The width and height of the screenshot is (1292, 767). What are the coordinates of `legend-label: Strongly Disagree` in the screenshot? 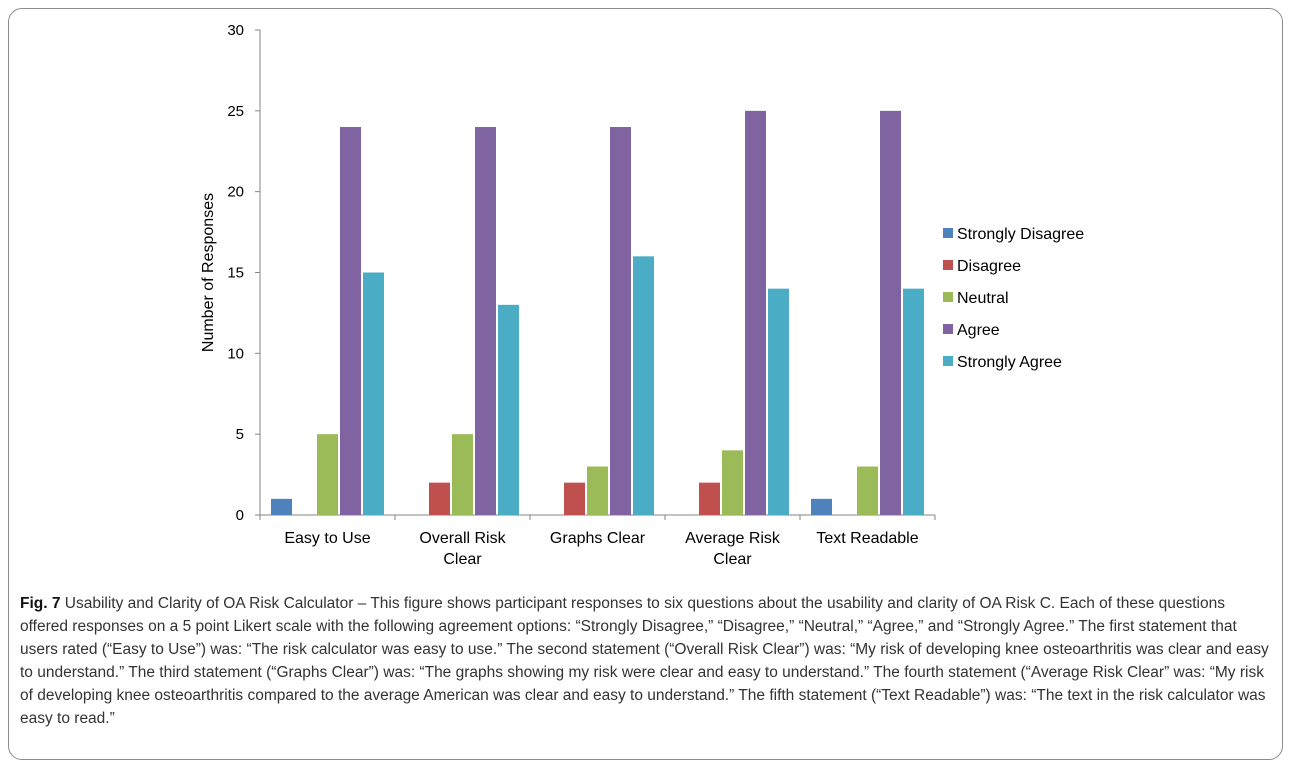 It's located at (1020, 234).